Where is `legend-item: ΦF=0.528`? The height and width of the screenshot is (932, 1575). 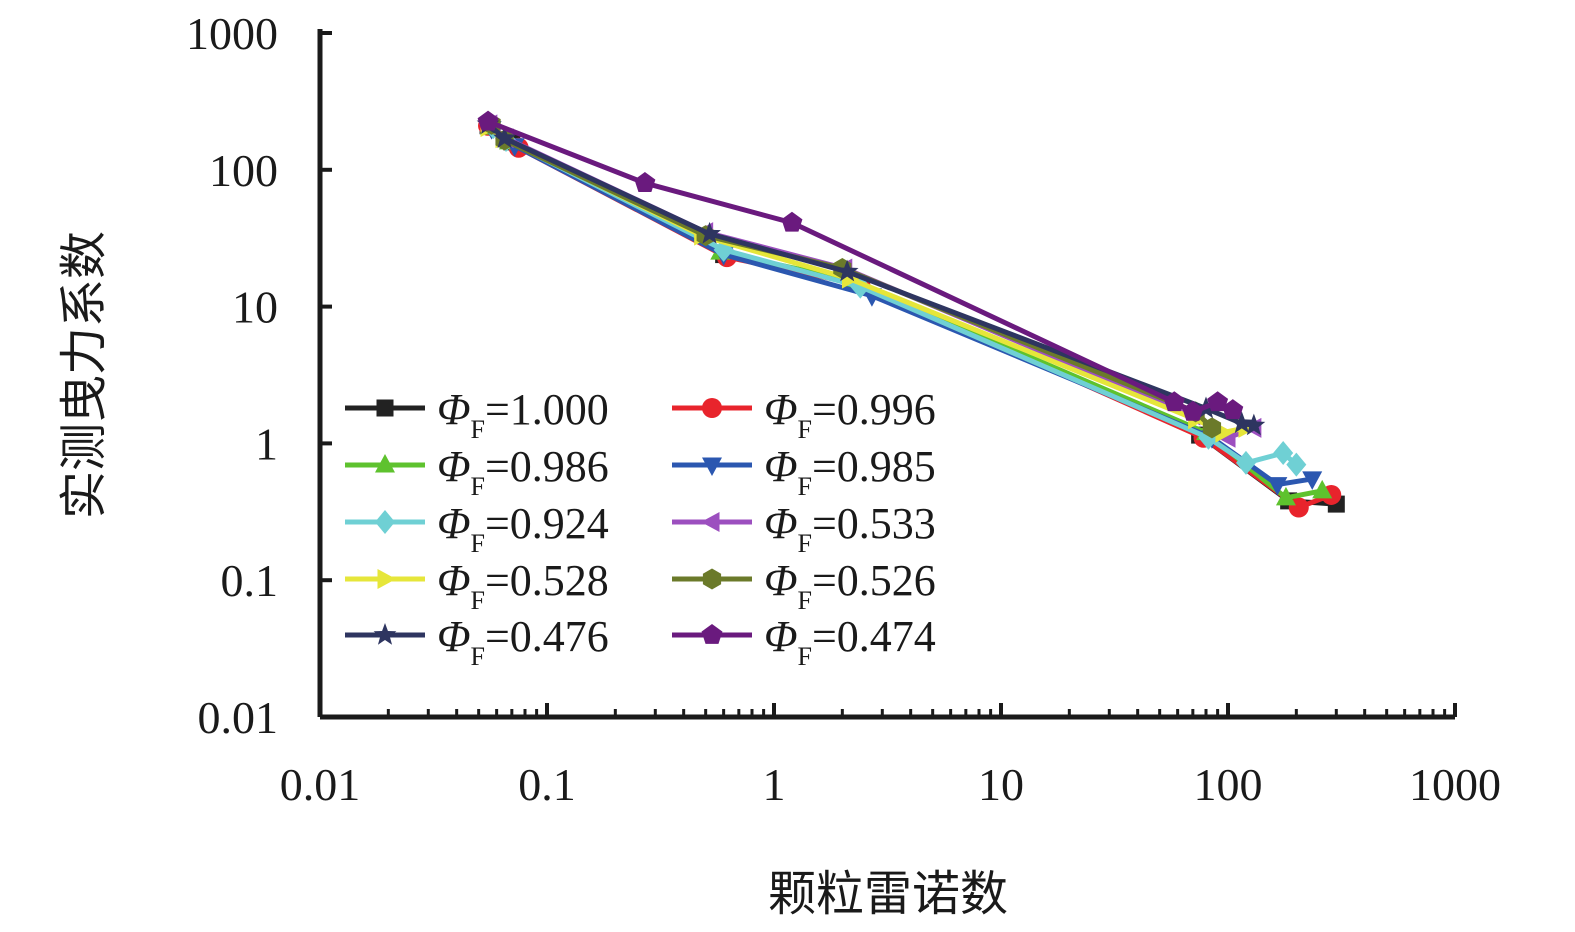
legend-item: ΦF=0.528 is located at coordinates (477, 585).